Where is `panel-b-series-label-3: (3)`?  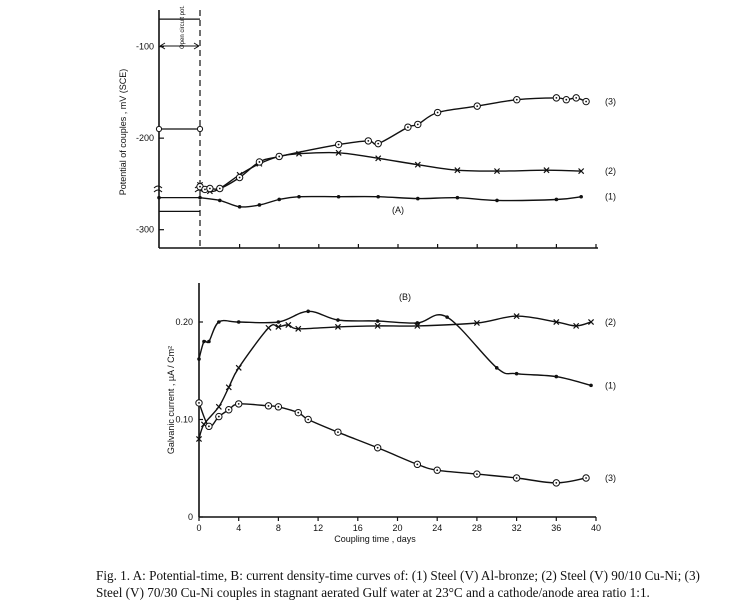
panel-b-series-label-3: (3) is located at coordinates (610, 478).